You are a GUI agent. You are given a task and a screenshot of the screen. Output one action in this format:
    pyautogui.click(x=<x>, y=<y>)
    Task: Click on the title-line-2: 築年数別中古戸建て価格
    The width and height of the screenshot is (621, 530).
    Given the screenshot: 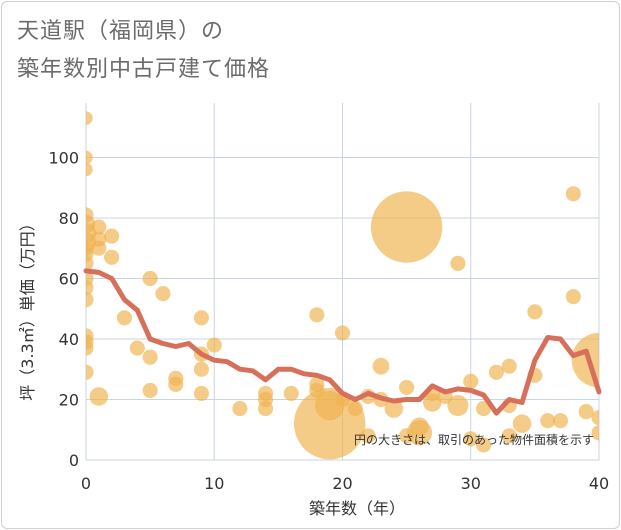 What is the action you would take?
    pyautogui.click(x=144, y=69)
    